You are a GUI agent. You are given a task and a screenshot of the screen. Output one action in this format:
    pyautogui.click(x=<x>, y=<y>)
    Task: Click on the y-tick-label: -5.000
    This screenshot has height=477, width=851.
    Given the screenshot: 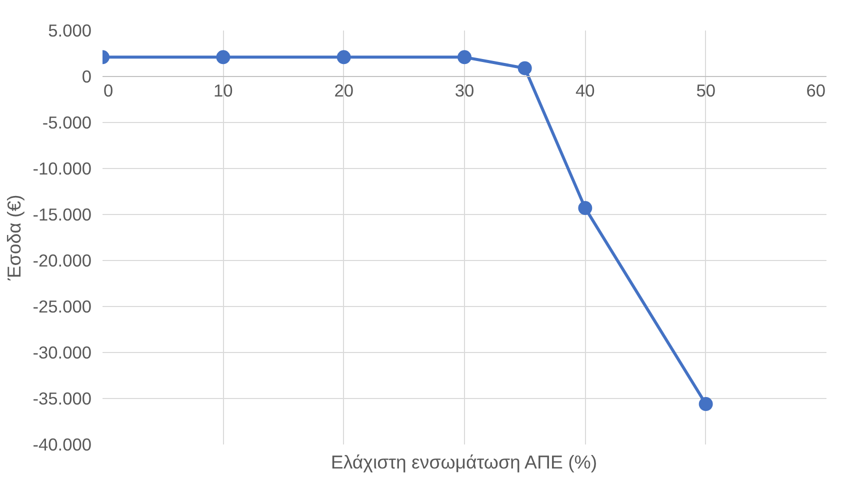 What is the action you would take?
    pyautogui.click(x=67, y=122)
    